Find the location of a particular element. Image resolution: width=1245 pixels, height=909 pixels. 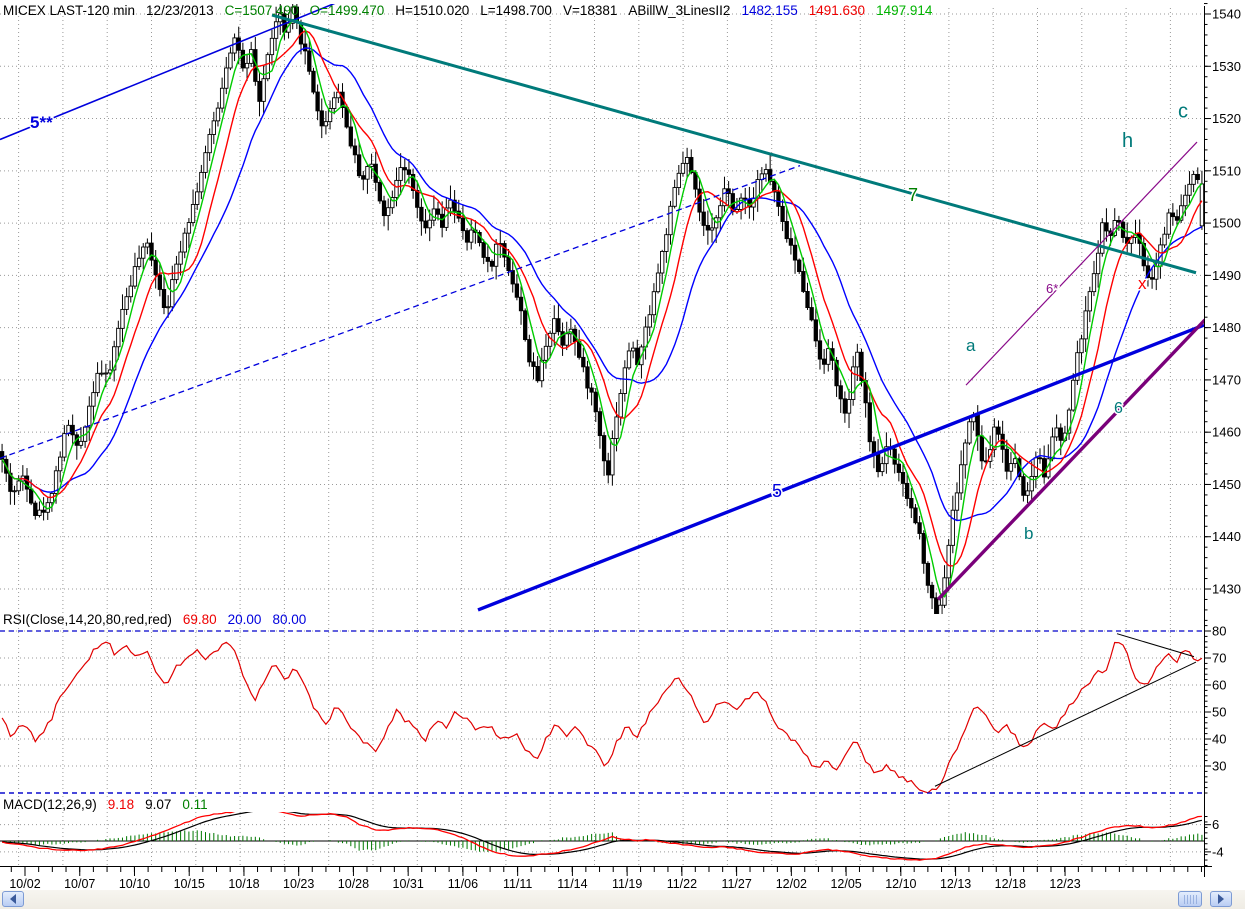

axis-tick-label: 1540 is located at coordinates (1226, 14).